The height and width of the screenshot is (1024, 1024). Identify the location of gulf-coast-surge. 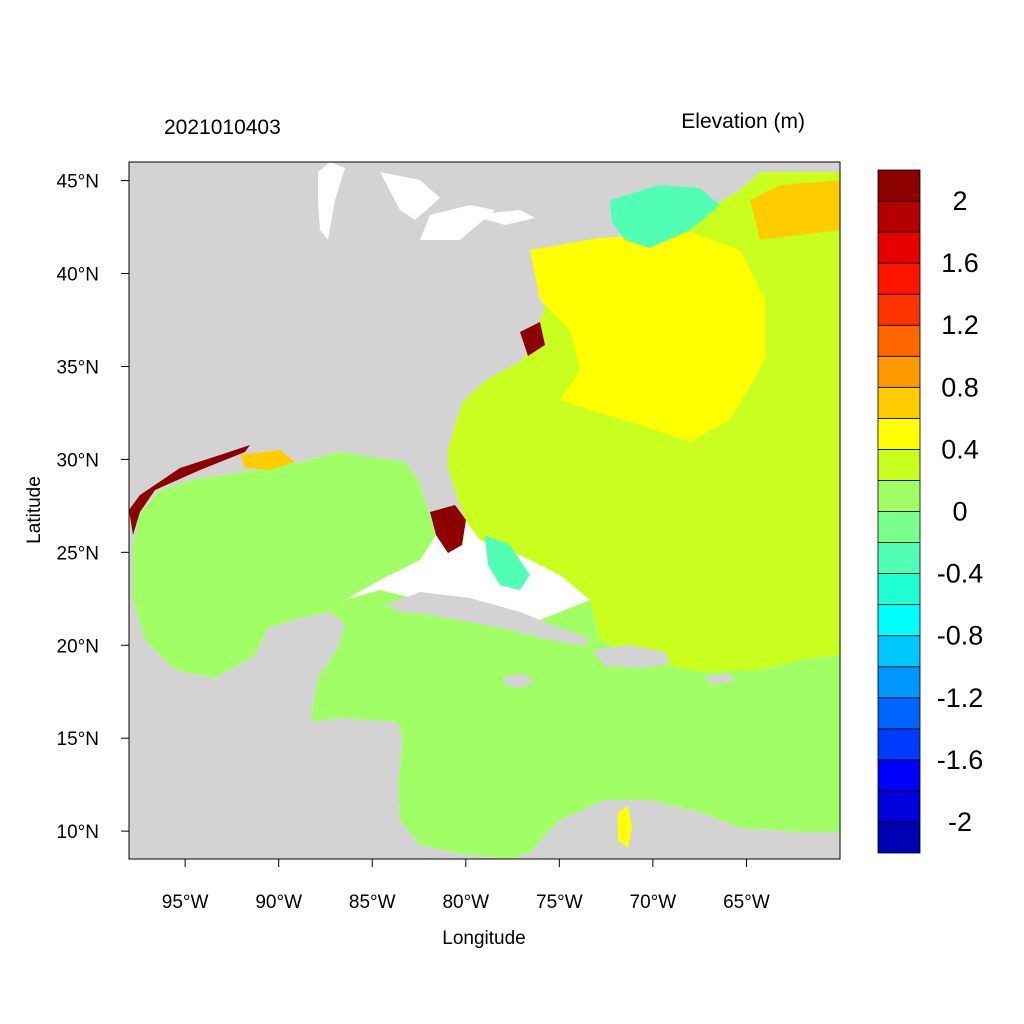
(189, 490).